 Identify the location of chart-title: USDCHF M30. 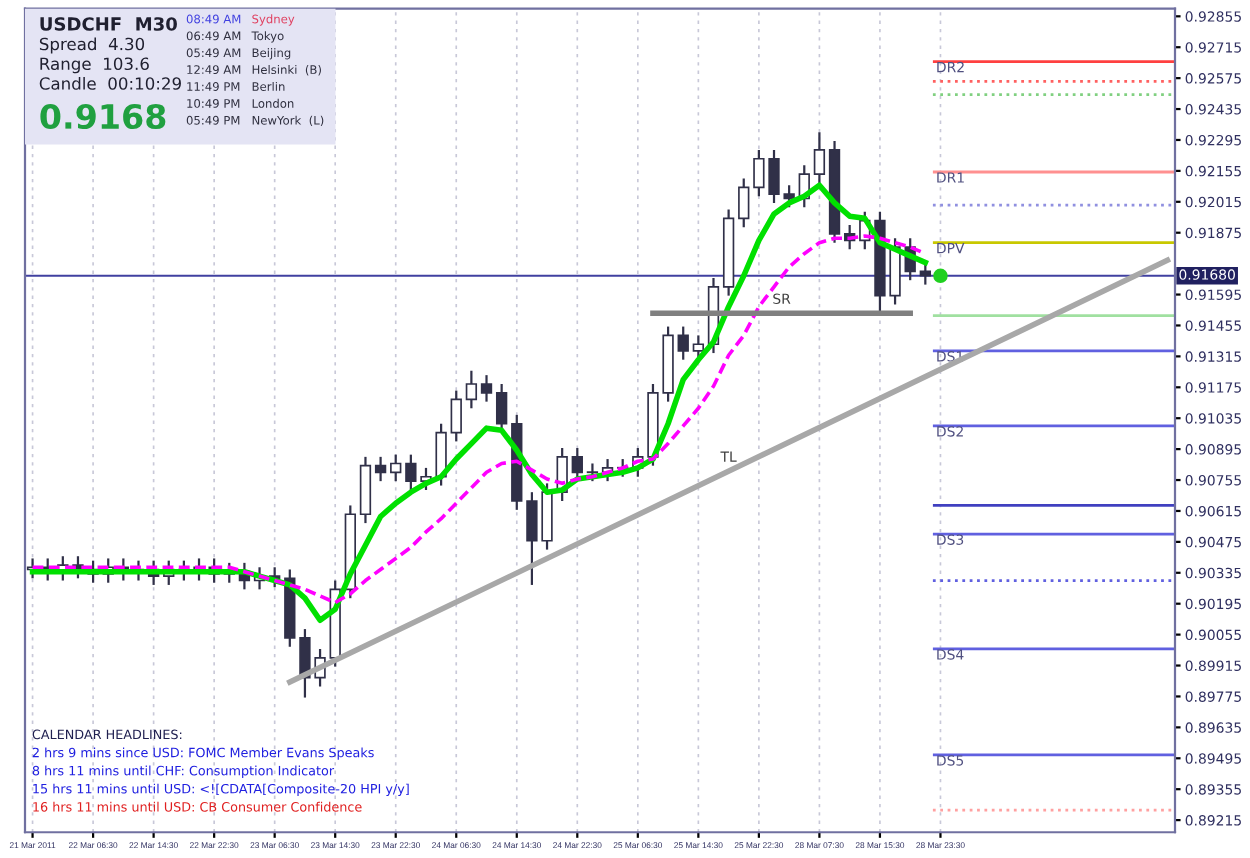
(108, 24).